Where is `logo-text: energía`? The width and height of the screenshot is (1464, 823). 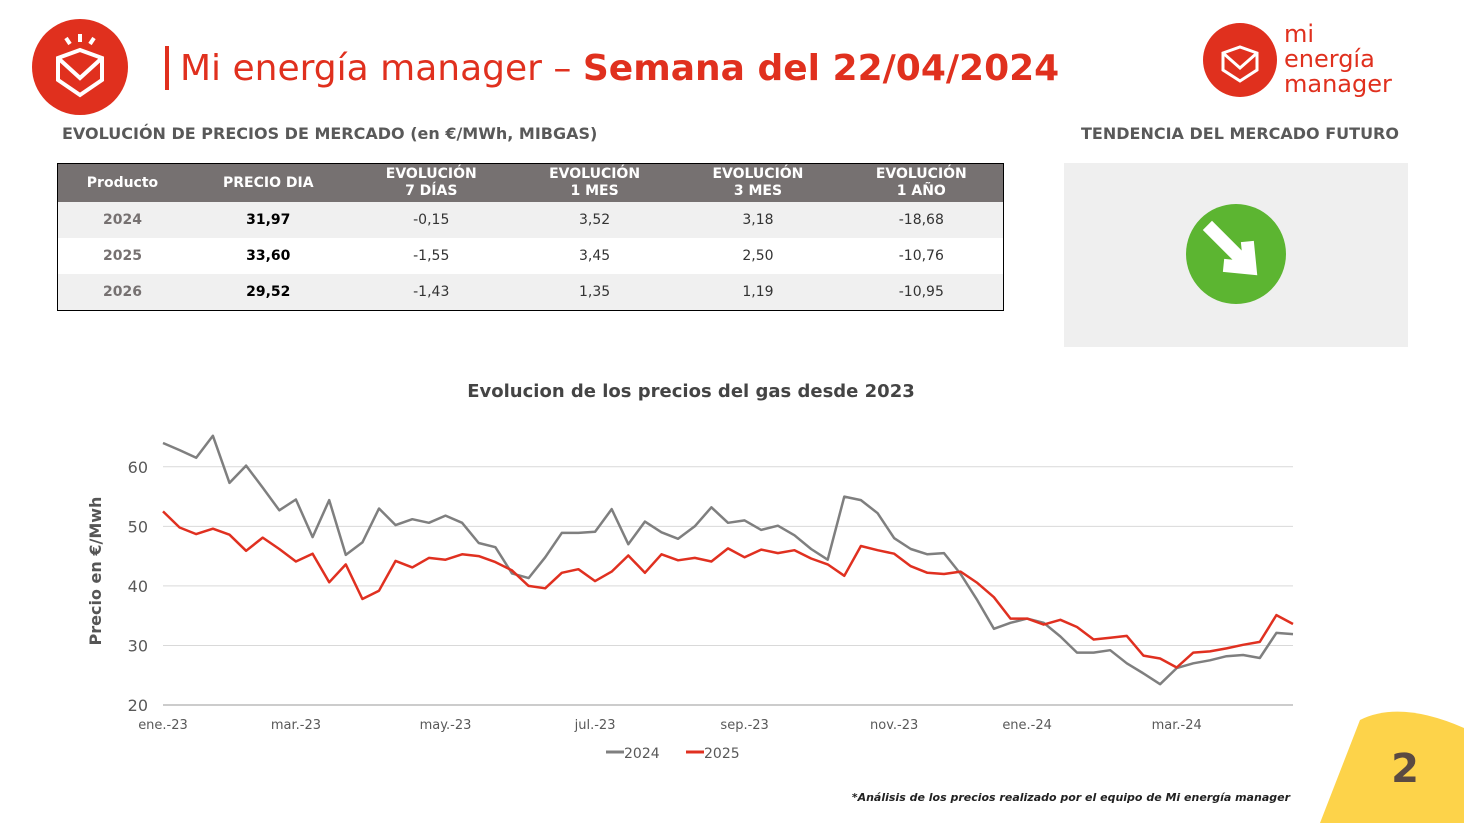 logo-text: energía is located at coordinates (1329, 59).